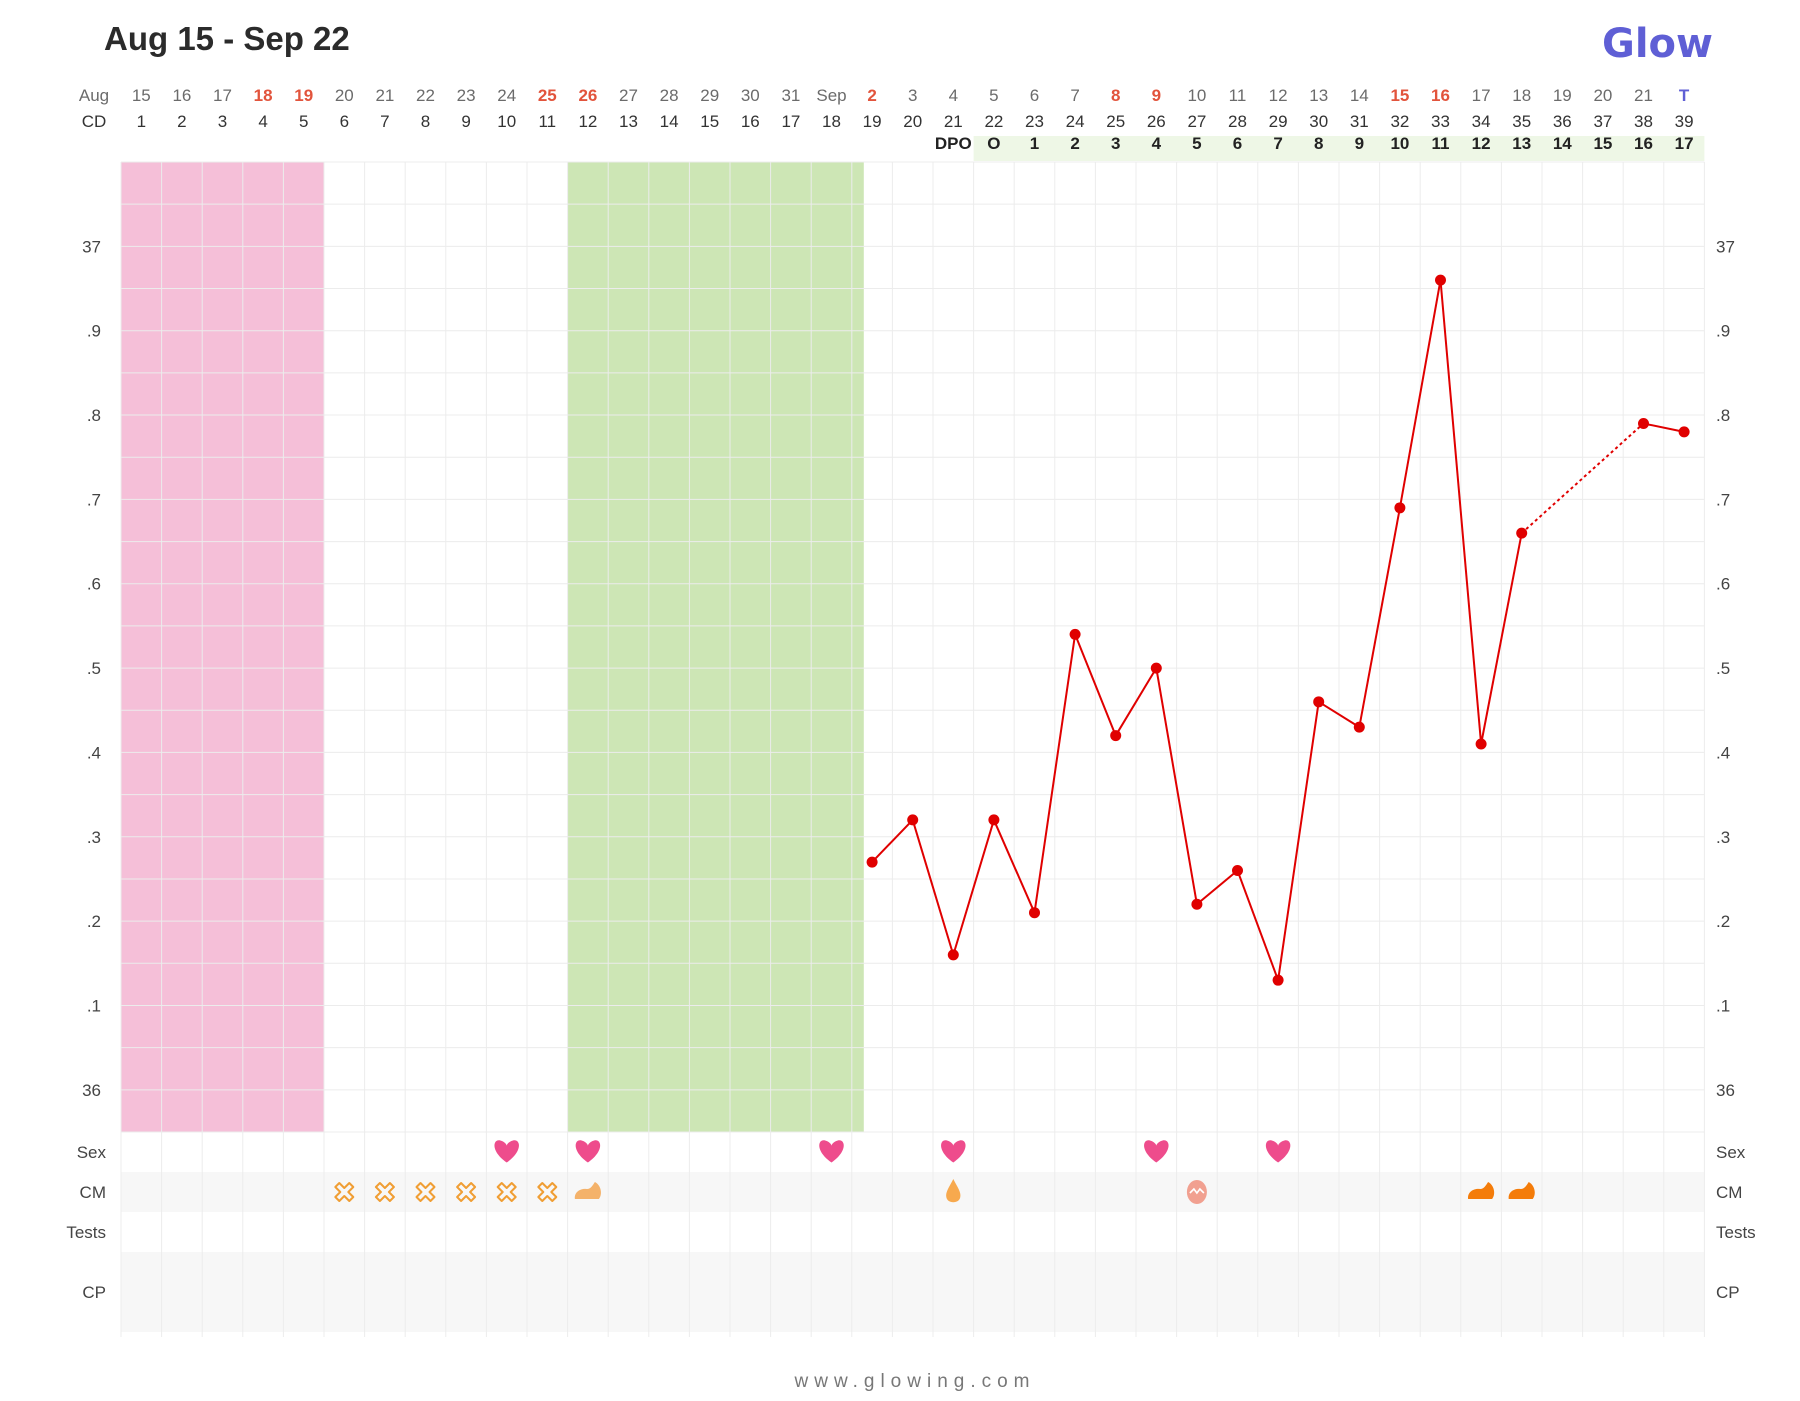  Describe the element at coordinates (1156, 121) in the screenshot. I see `cd-label: 26` at that location.